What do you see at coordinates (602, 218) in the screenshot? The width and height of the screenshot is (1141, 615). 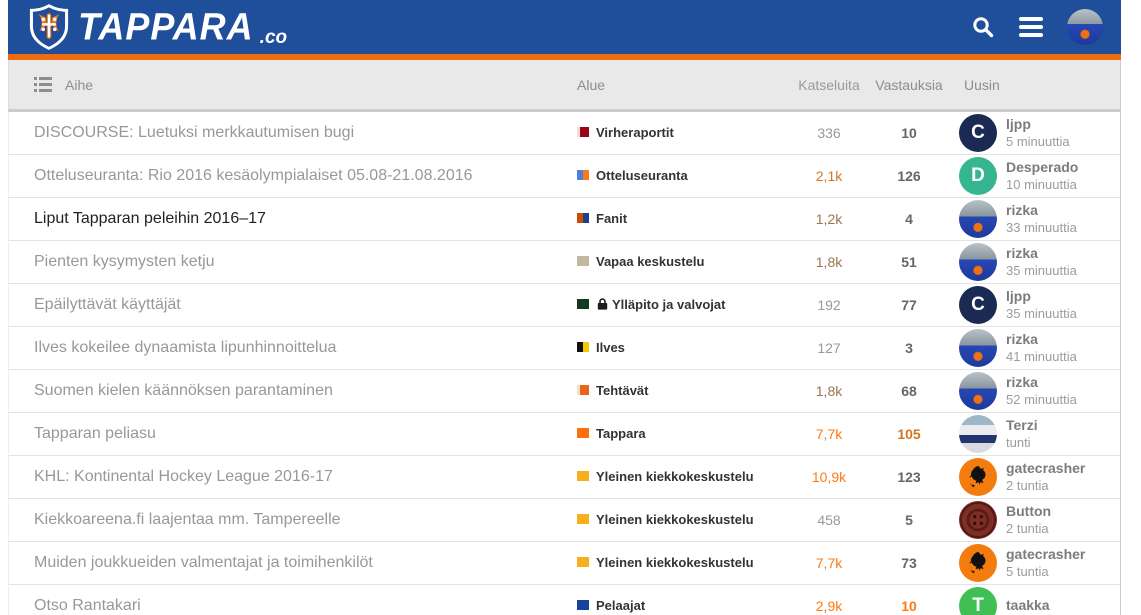 I see `category-badge: Fanit` at bounding box center [602, 218].